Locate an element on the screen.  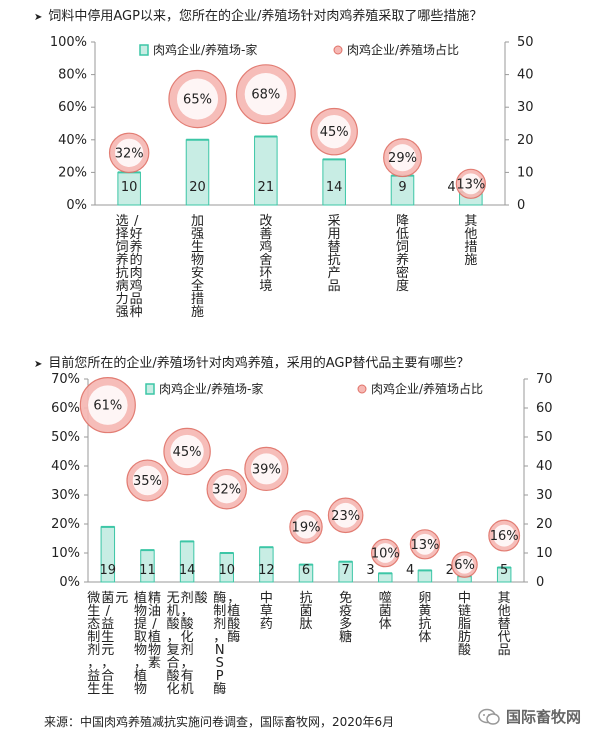
chart2-bar-value-label: 10 is located at coordinates (226, 570).